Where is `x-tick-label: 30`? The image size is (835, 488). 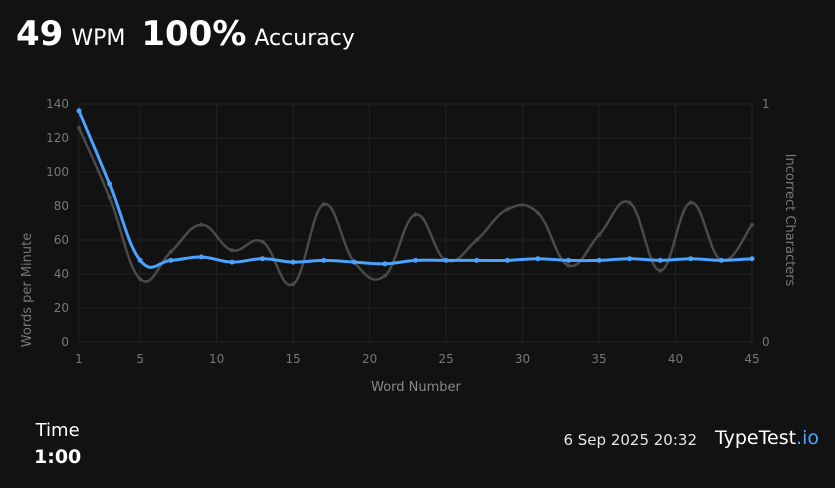 x-tick-label: 30 is located at coordinates (522, 359).